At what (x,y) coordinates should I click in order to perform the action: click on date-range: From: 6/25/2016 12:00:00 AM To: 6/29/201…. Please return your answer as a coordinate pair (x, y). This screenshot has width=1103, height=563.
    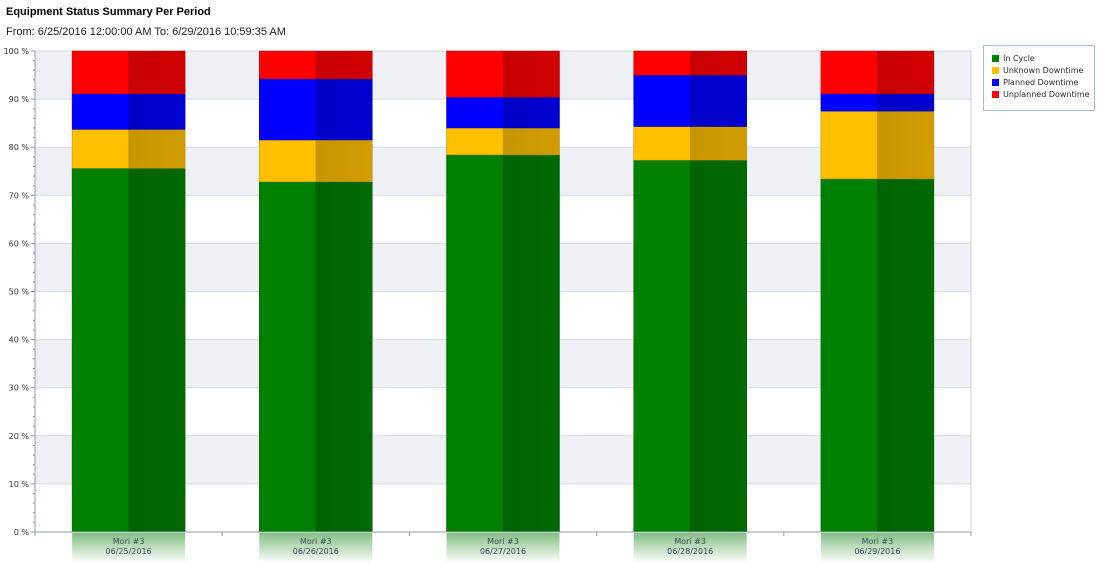
    Looking at the image, I should click on (146, 32).